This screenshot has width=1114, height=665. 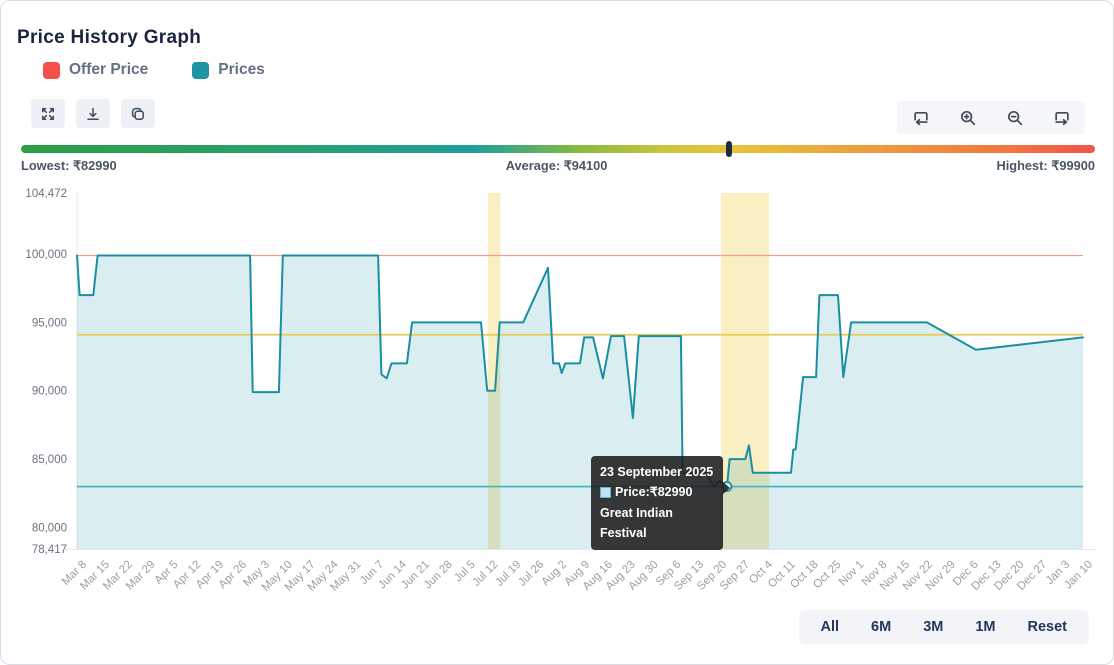 I want to click on pan-right-button, so click(x=1062, y=118).